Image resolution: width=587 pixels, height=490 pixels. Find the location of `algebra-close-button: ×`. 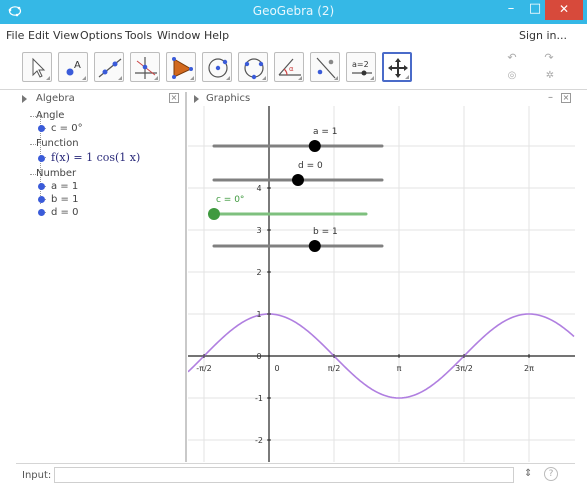

algebra-close-button: × is located at coordinates (174, 98).